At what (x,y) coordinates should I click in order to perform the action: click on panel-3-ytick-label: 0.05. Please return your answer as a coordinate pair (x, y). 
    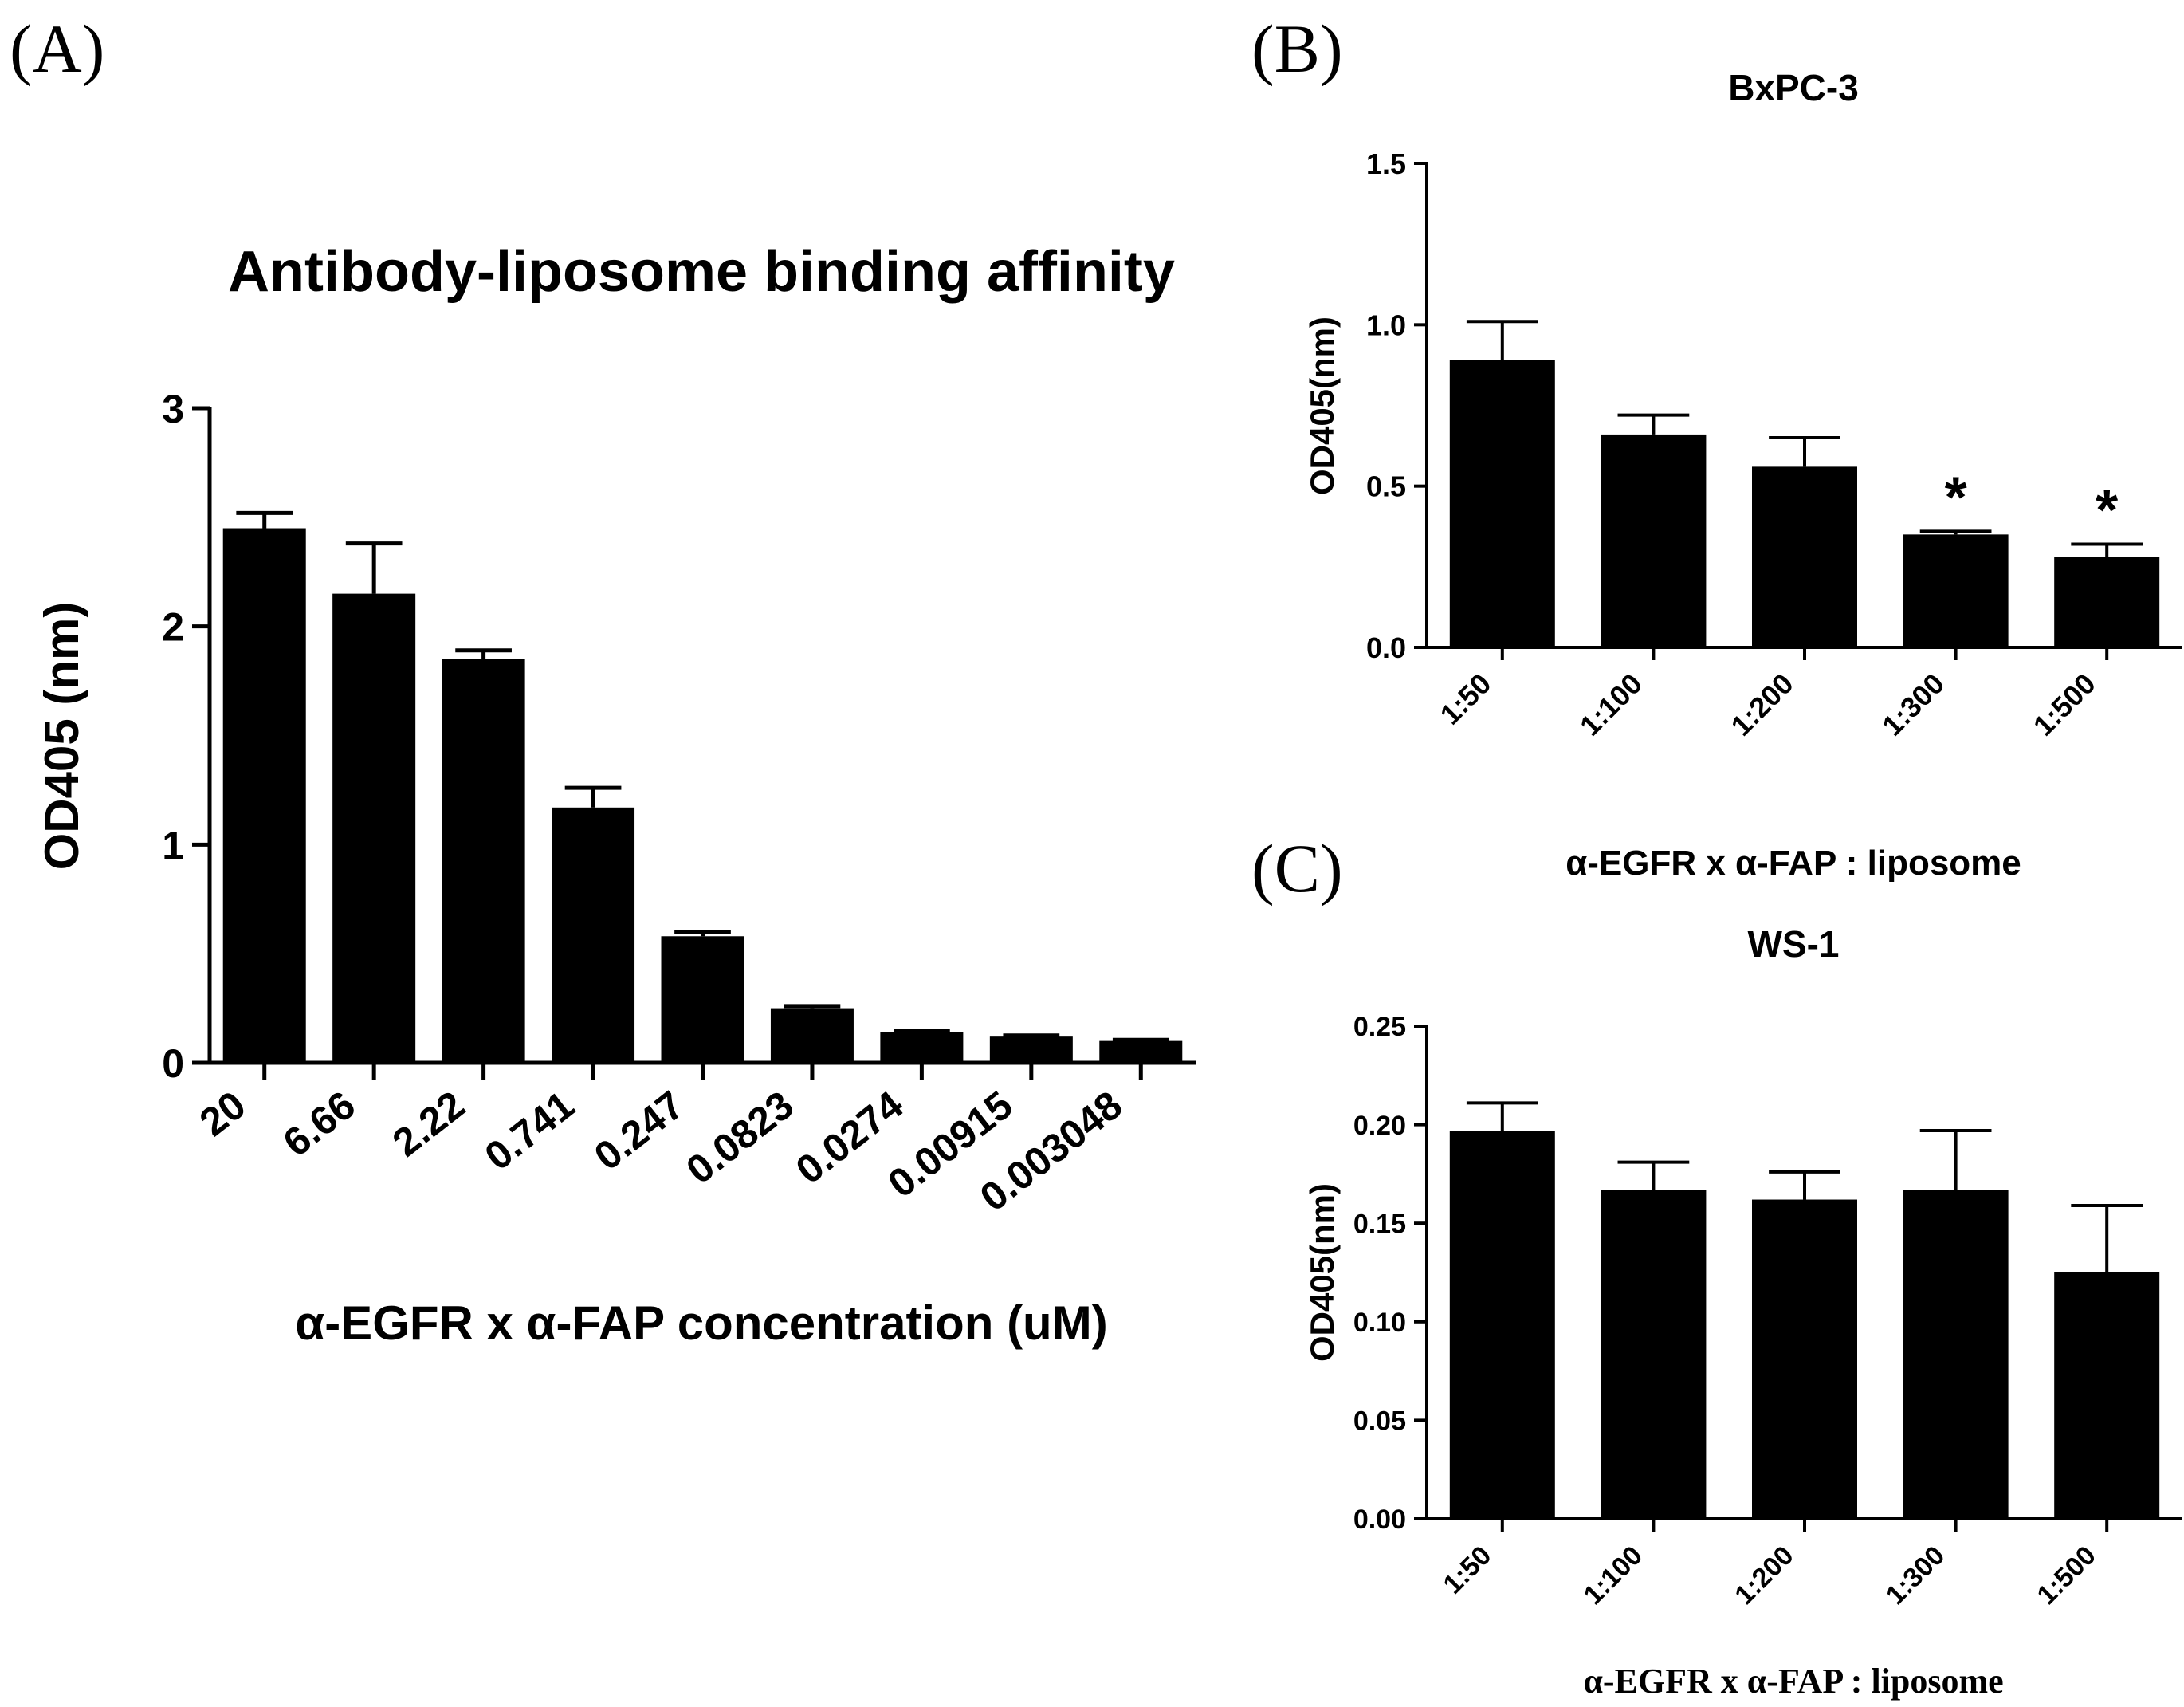
    Looking at the image, I should click on (1379, 1421).